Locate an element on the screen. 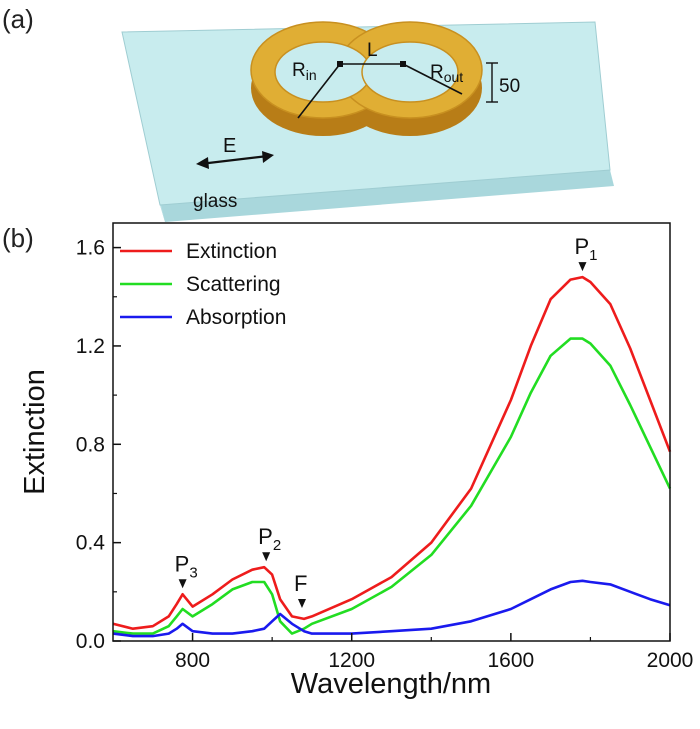  ring-right-hole is located at coordinates (410, 72).